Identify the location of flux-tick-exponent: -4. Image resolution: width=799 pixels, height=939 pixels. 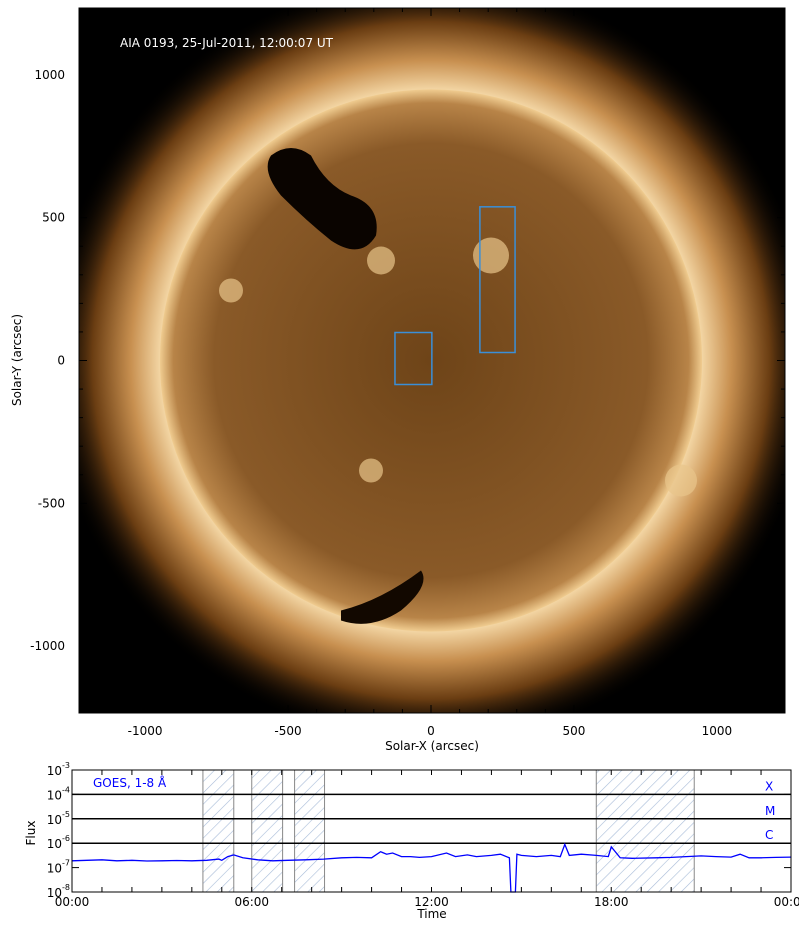
(66, 789).